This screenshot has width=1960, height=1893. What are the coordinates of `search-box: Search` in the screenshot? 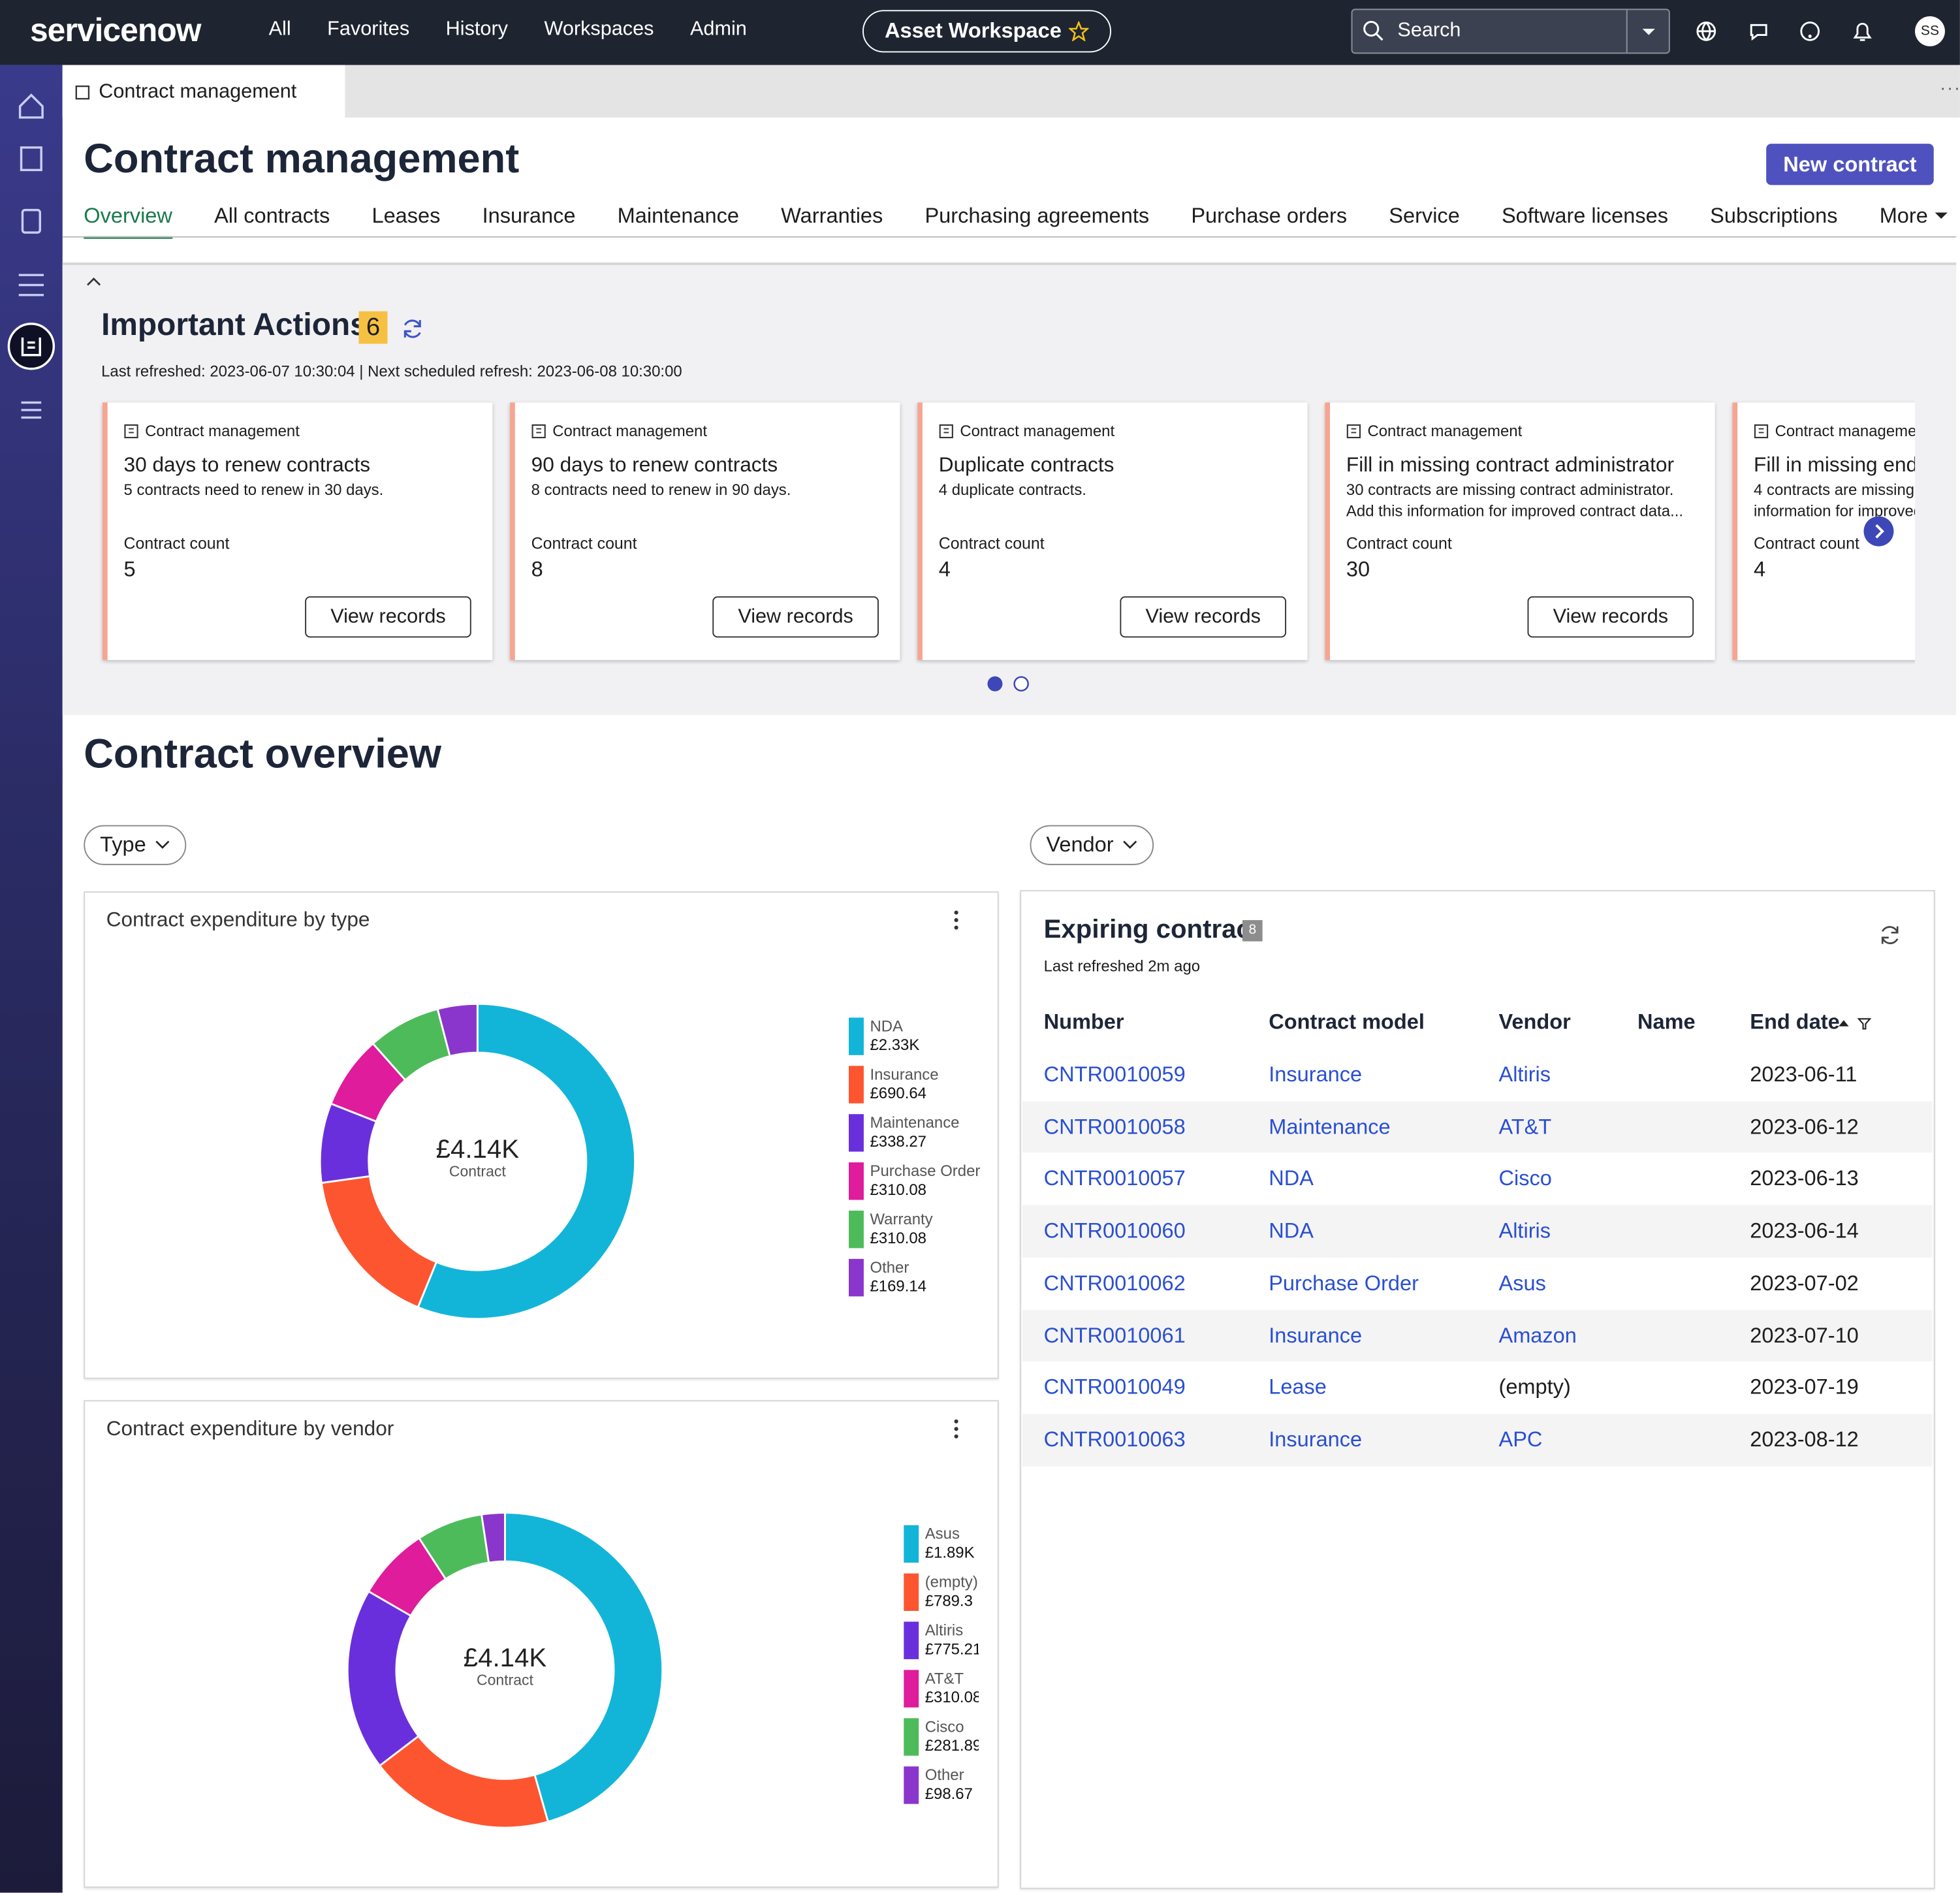 It's located at (1510, 31).